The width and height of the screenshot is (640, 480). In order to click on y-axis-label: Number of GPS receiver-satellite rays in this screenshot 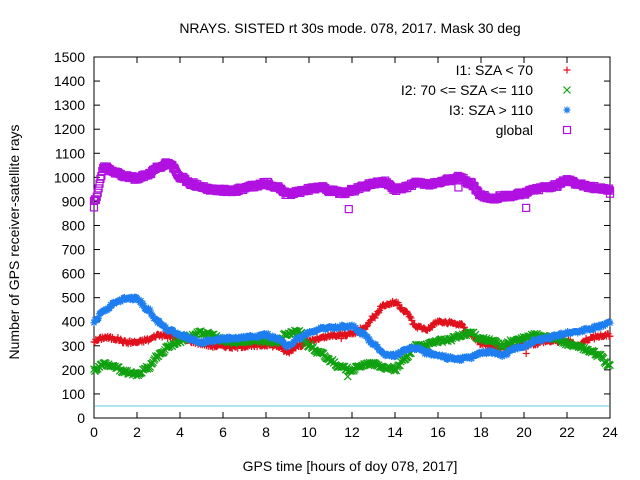, I will do `click(14, 242)`.